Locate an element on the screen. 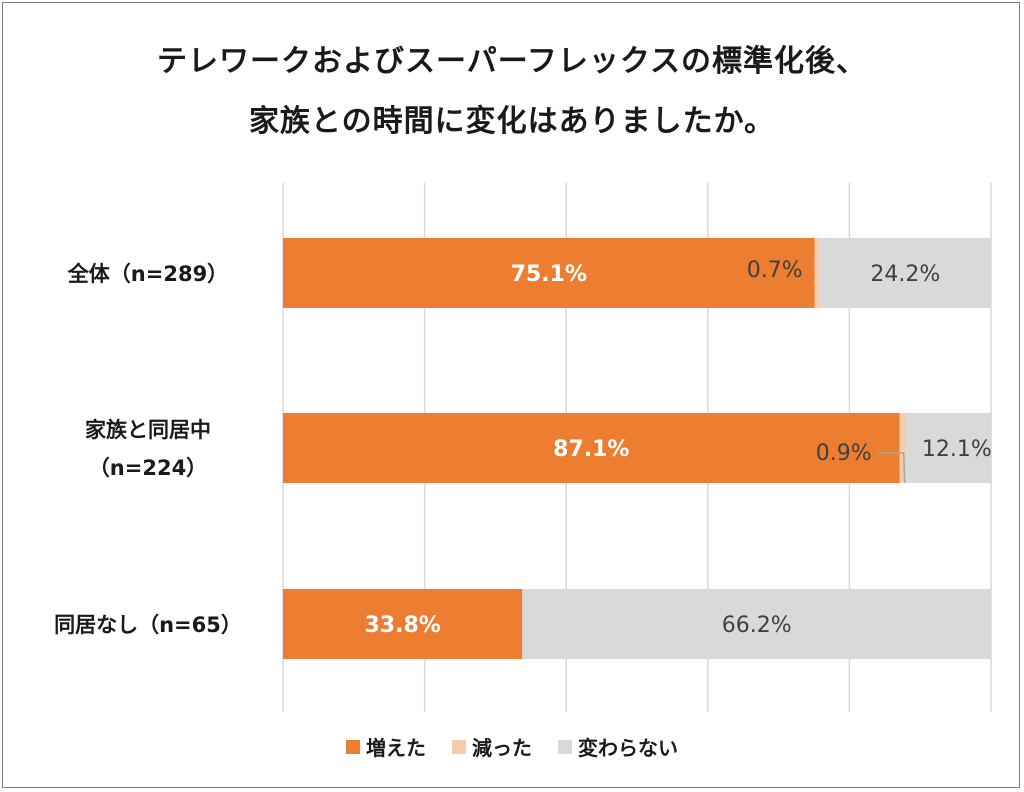 This screenshot has height=792, width=1024. legend-label: 減った is located at coordinates (502, 748).